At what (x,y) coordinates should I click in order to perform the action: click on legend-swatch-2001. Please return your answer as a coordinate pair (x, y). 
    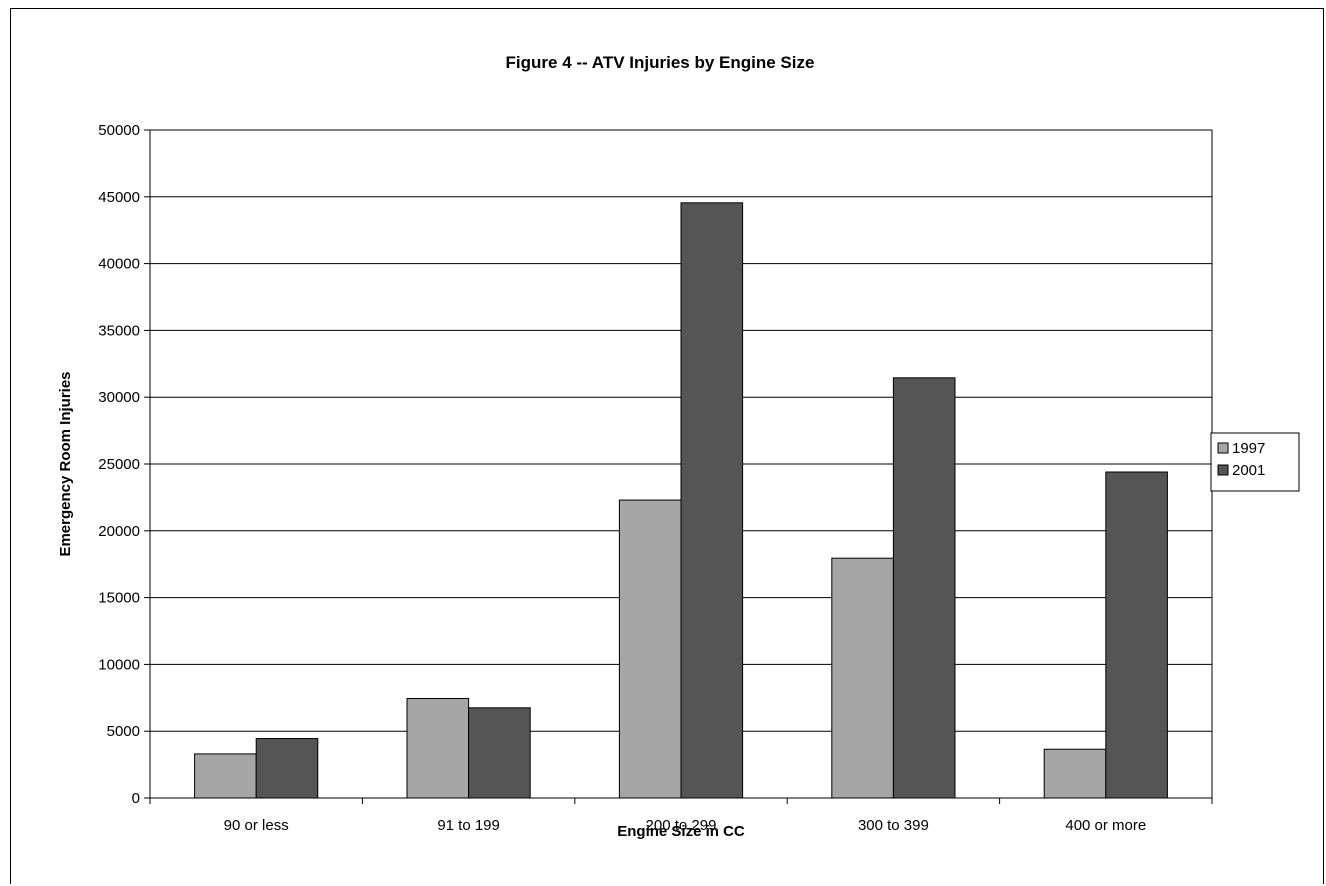
    Looking at the image, I should click on (1223, 470).